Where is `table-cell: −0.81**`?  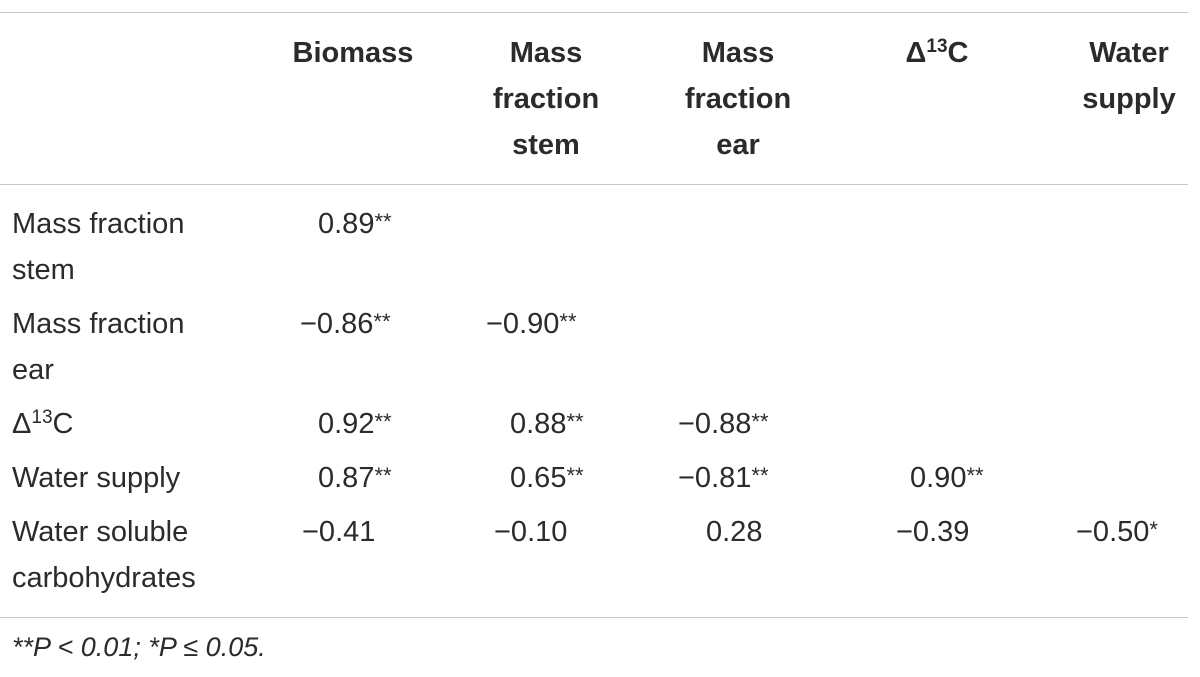
table-cell: −0.81** is located at coordinates (723, 478).